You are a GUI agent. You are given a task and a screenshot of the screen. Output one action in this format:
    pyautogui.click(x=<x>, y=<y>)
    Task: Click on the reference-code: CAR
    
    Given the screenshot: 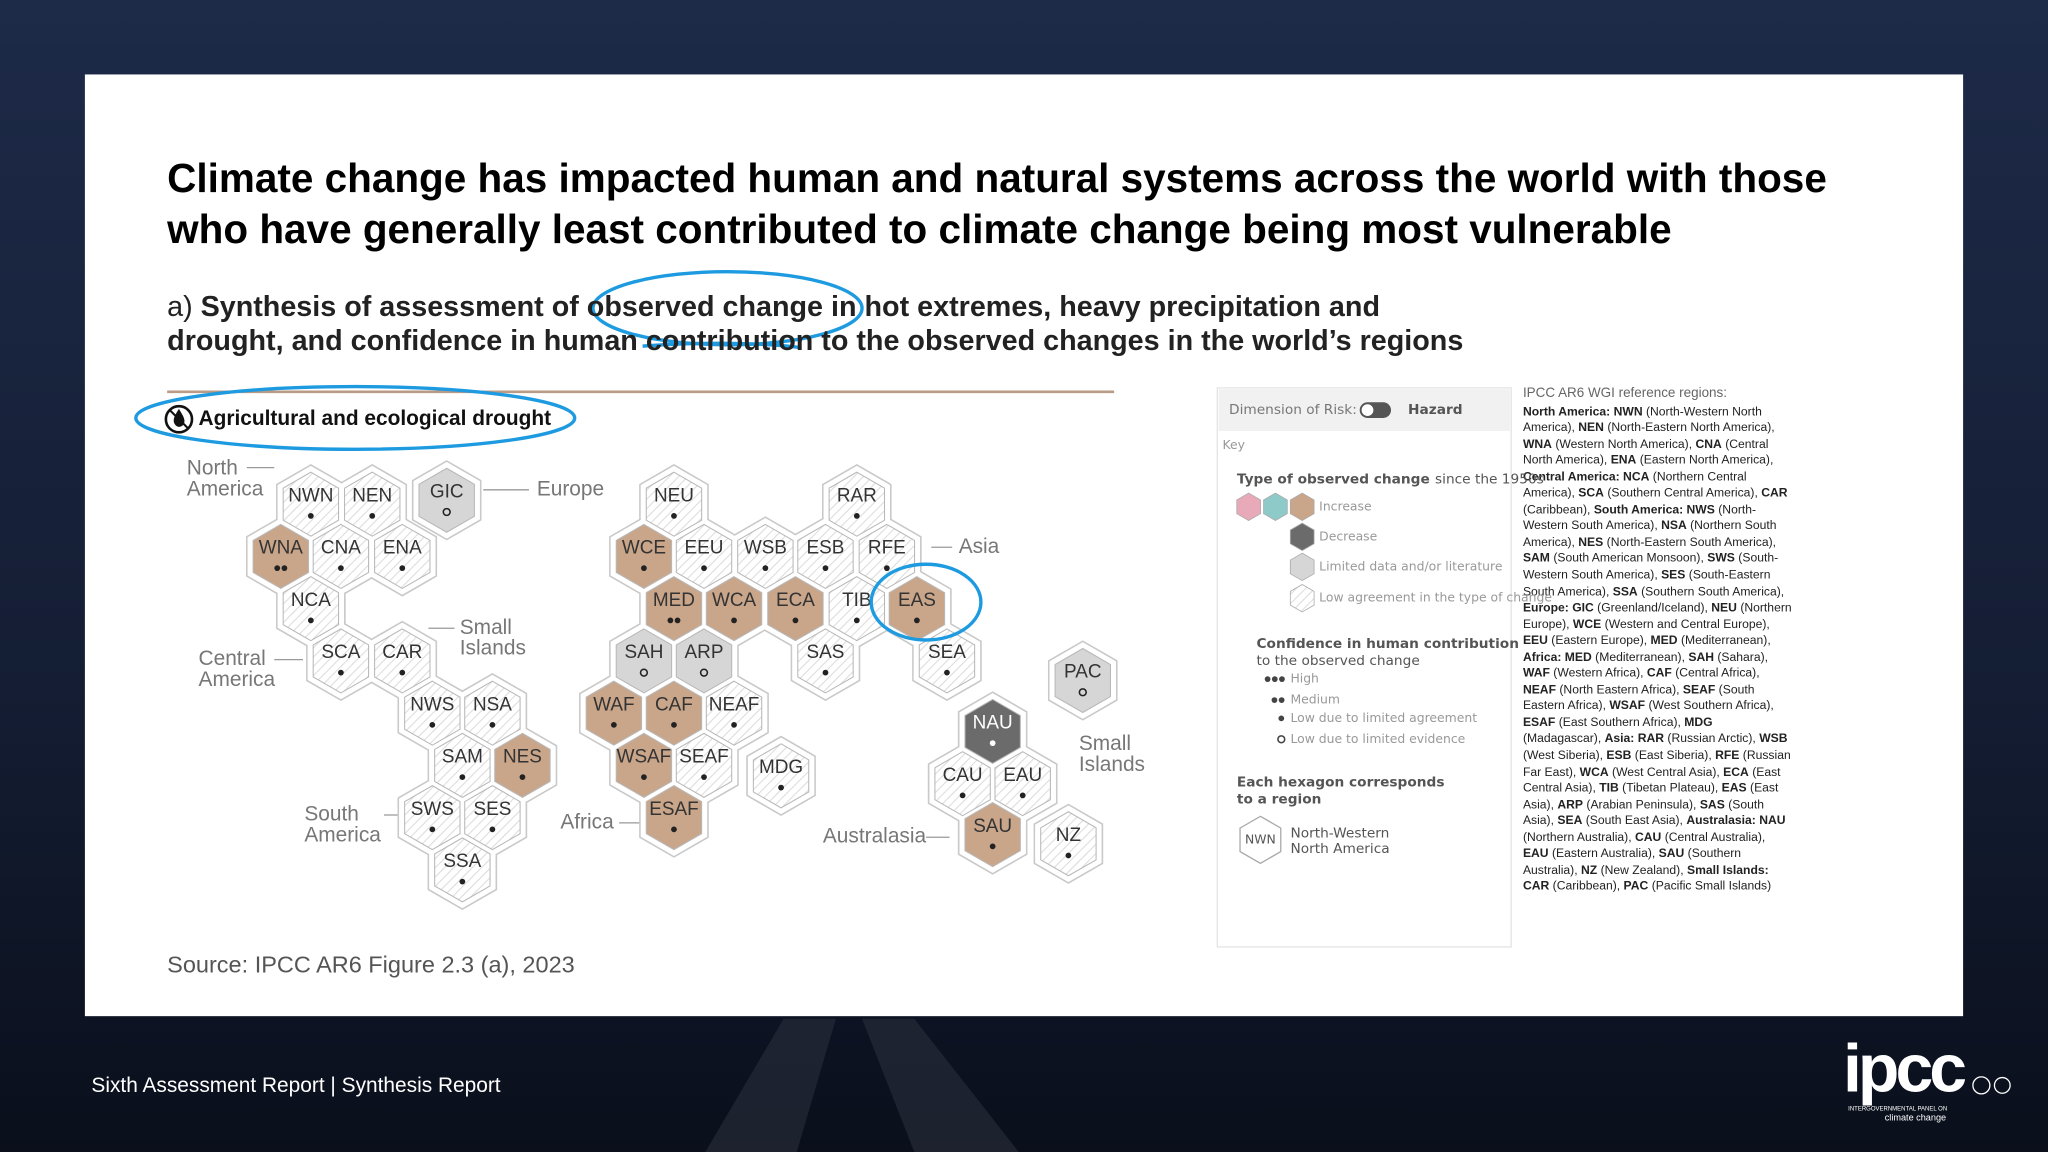 What is the action you would take?
    pyautogui.click(x=1536, y=886)
    